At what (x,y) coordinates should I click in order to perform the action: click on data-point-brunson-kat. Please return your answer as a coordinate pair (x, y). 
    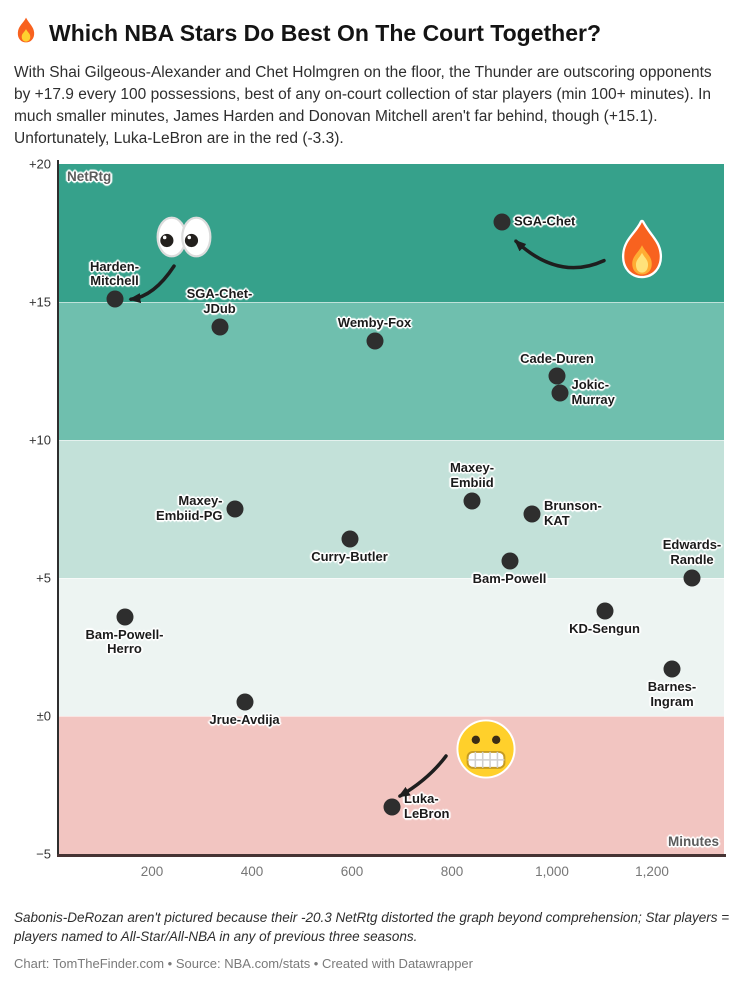
    Looking at the image, I should click on (532, 514).